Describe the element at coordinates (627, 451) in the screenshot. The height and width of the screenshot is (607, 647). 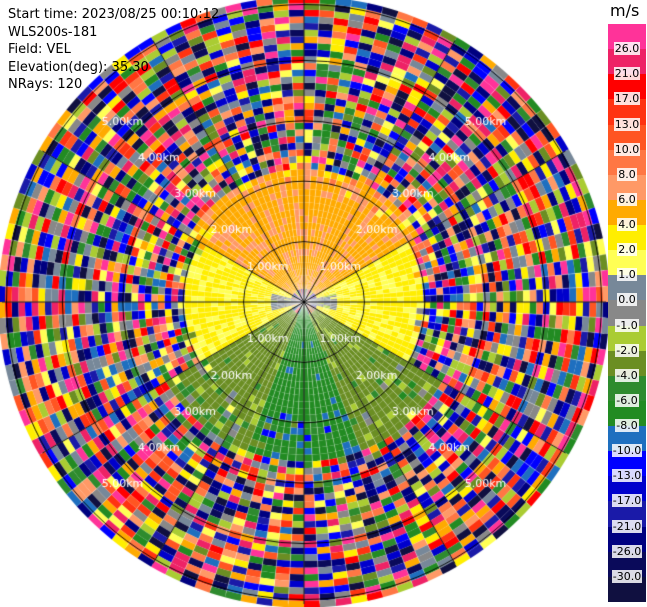
I see `colorbar-tick-label: -10.0` at that location.